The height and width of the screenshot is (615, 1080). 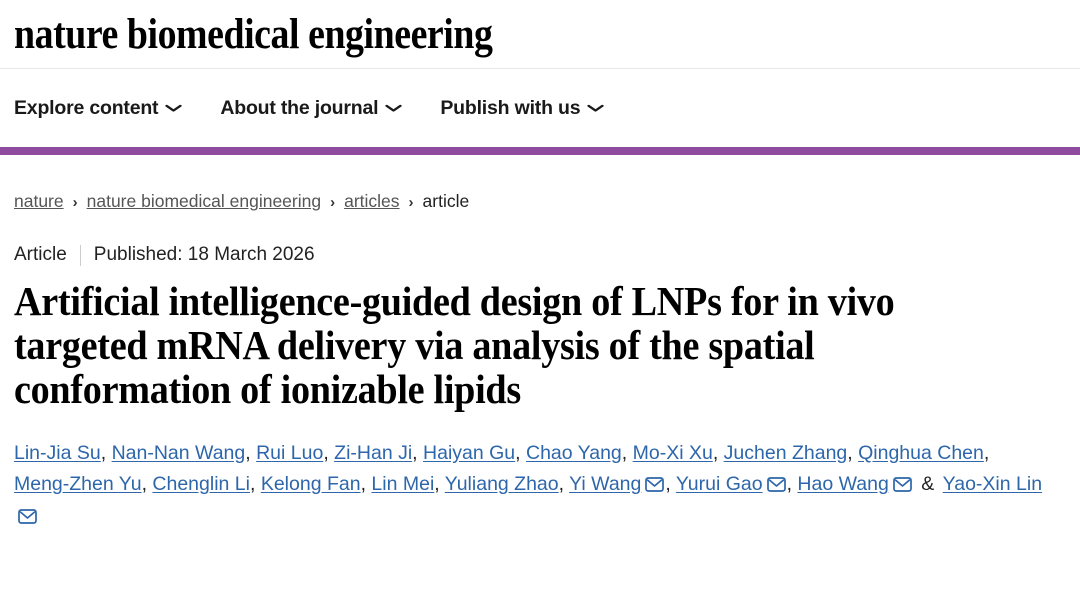 I want to click on breadcrumb-item-nature: nature, so click(x=39, y=201).